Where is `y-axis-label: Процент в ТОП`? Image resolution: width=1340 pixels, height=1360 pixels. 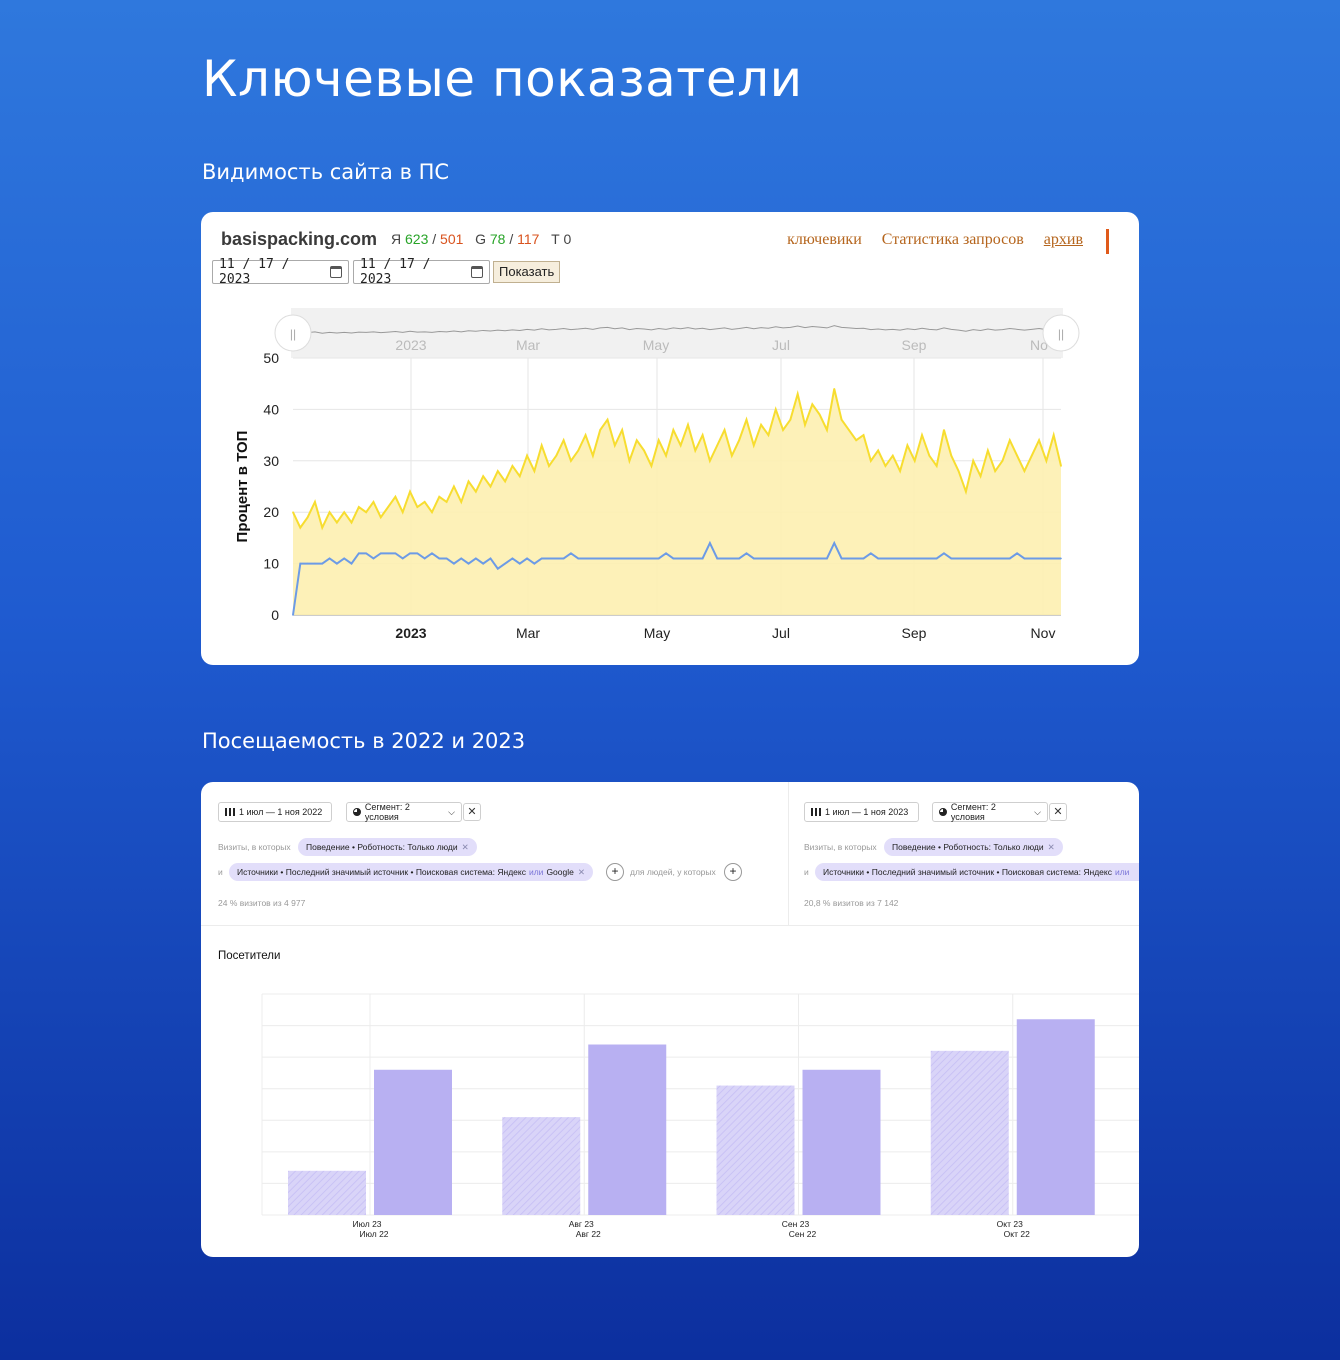 y-axis-label: Процент в ТОП is located at coordinates (242, 487).